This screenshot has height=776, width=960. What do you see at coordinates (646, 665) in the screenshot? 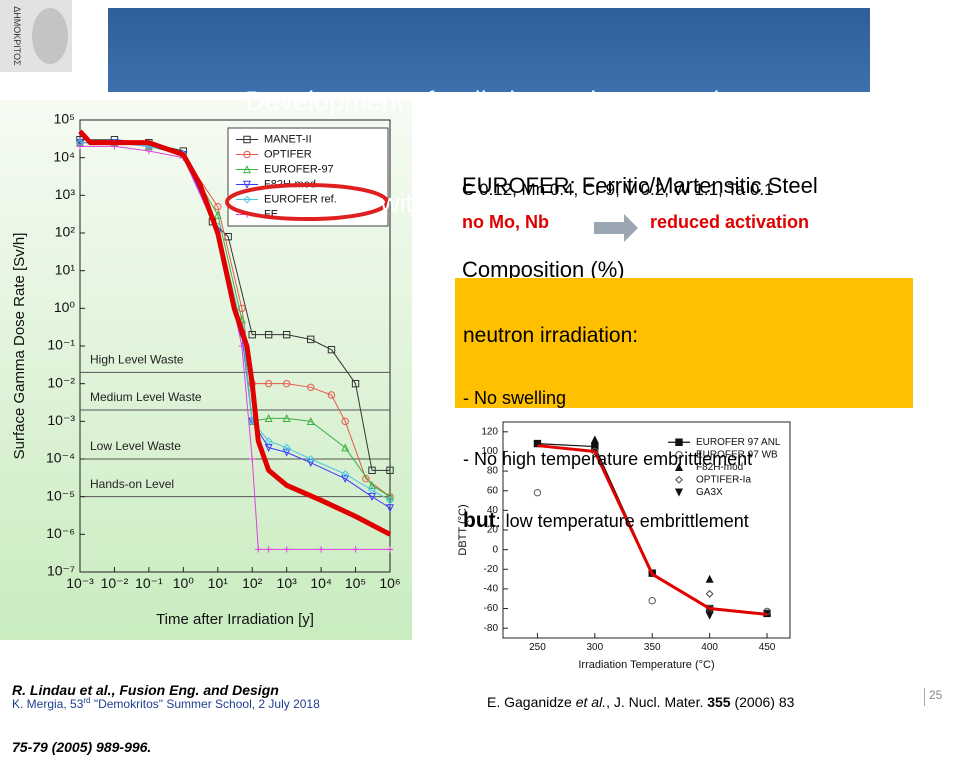
I see `x-axis-label: Irradiation Temperature (°C)` at bounding box center [646, 665].